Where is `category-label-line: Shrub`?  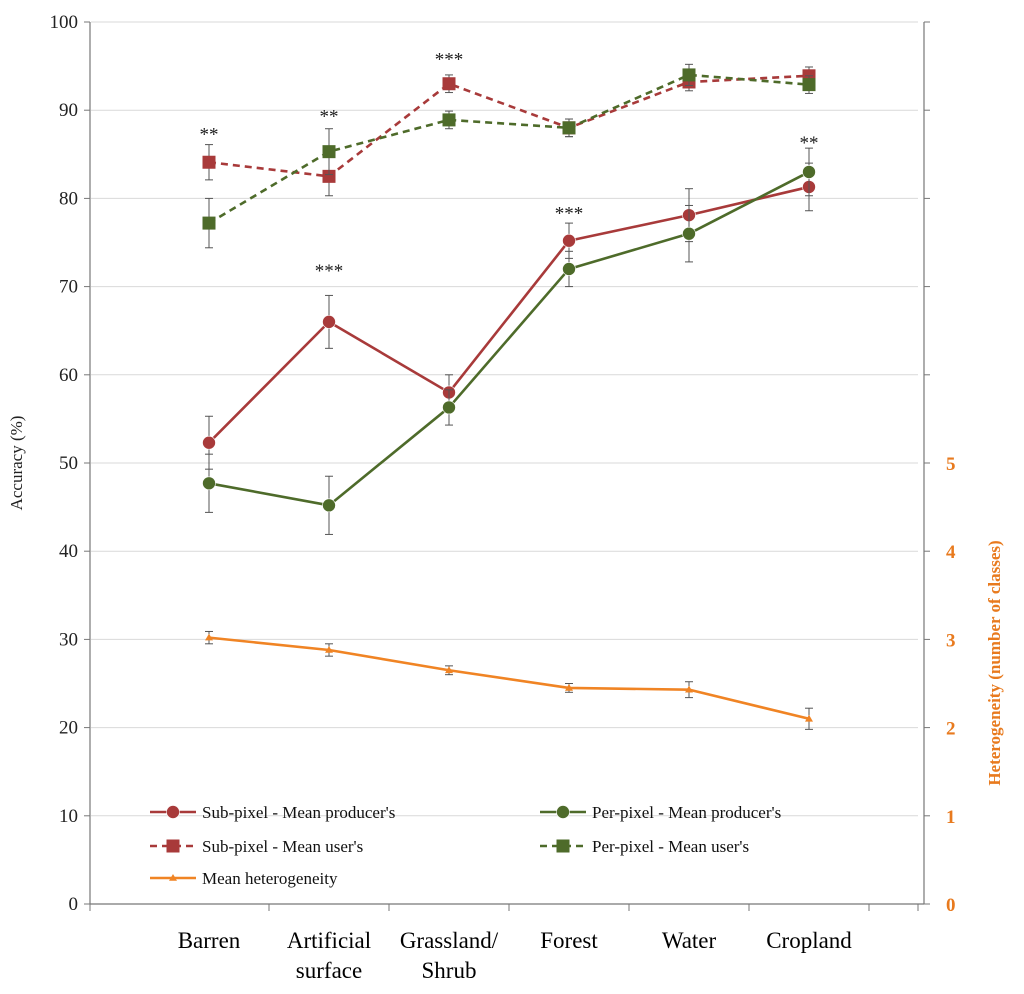 category-label-line: Shrub is located at coordinates (449, 970).